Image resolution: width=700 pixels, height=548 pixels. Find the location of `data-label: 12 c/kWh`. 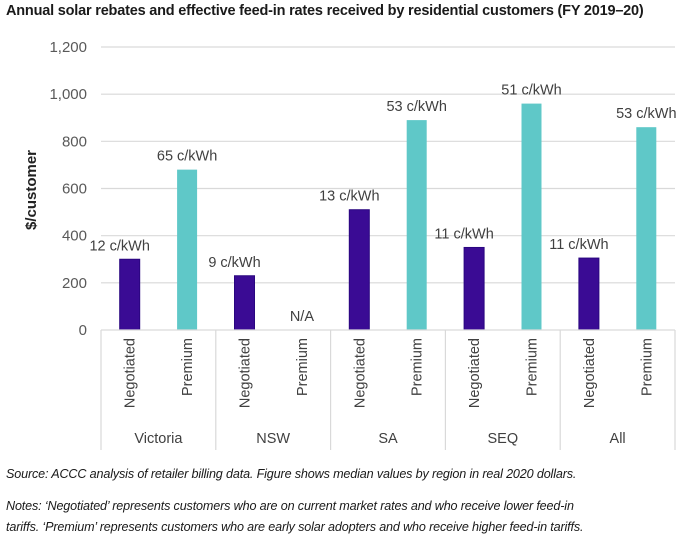

data-label: 12 c/kWh is located at coordinates (119, 246).